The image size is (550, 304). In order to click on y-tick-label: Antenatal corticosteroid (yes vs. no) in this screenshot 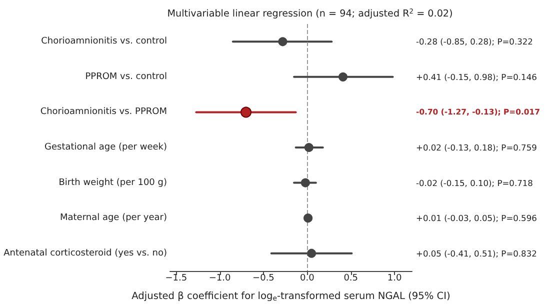, I will do `click(85, 253)`.